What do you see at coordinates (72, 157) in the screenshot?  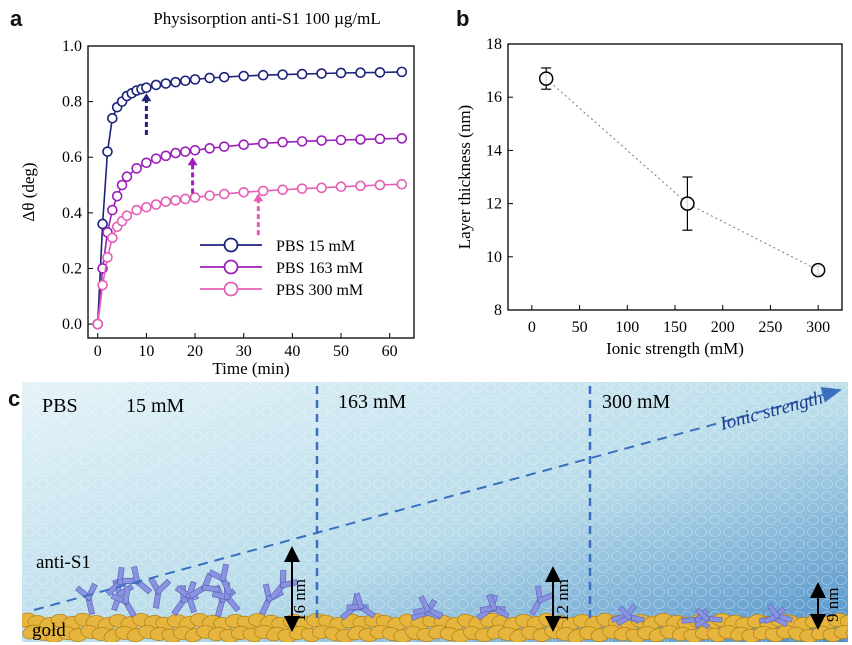 I see `y-tick-label-a: 0.6` at bounding box center [72, 157].